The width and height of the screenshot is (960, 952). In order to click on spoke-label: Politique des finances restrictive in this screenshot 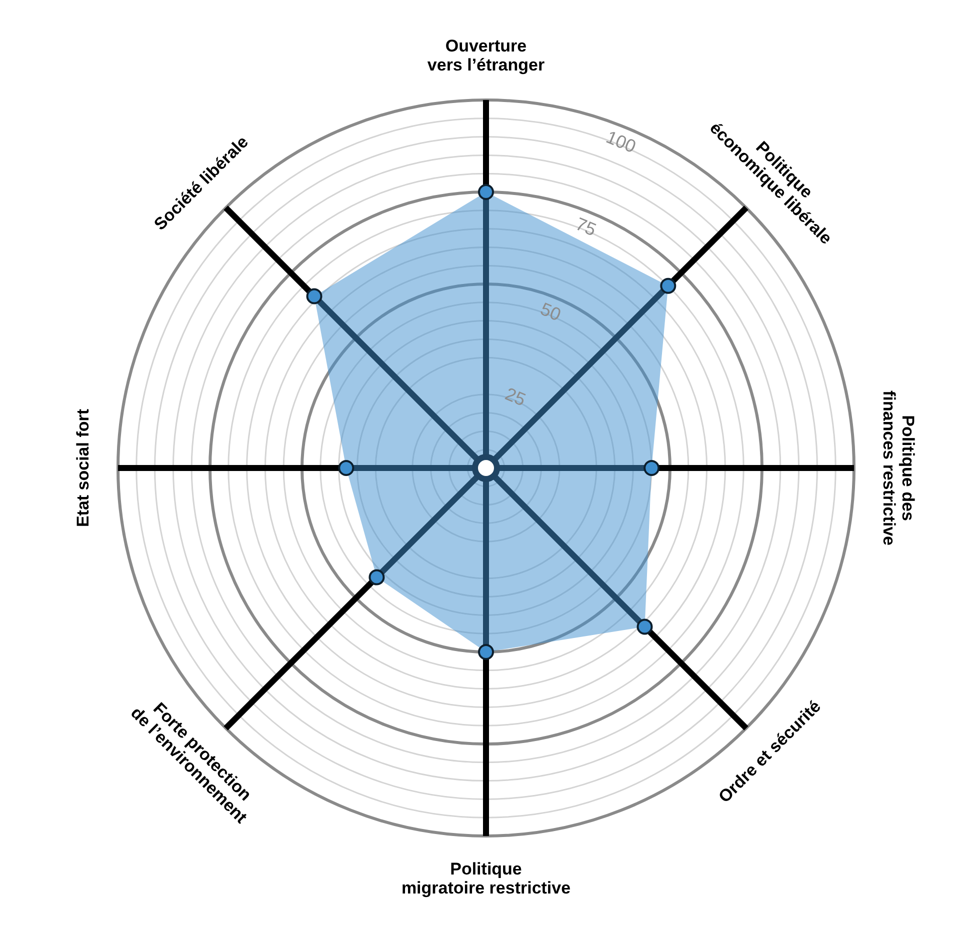, I will do `click(898, 468)`.